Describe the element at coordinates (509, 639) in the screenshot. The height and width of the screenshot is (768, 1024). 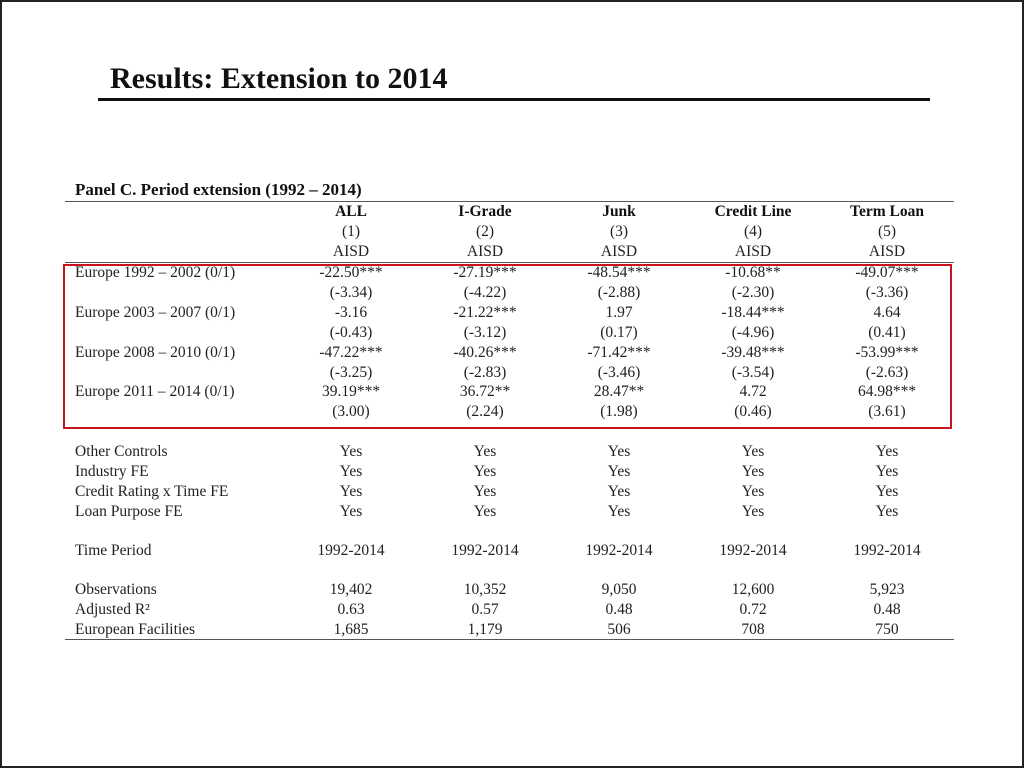
I see `table-bottom-rule` at that location.